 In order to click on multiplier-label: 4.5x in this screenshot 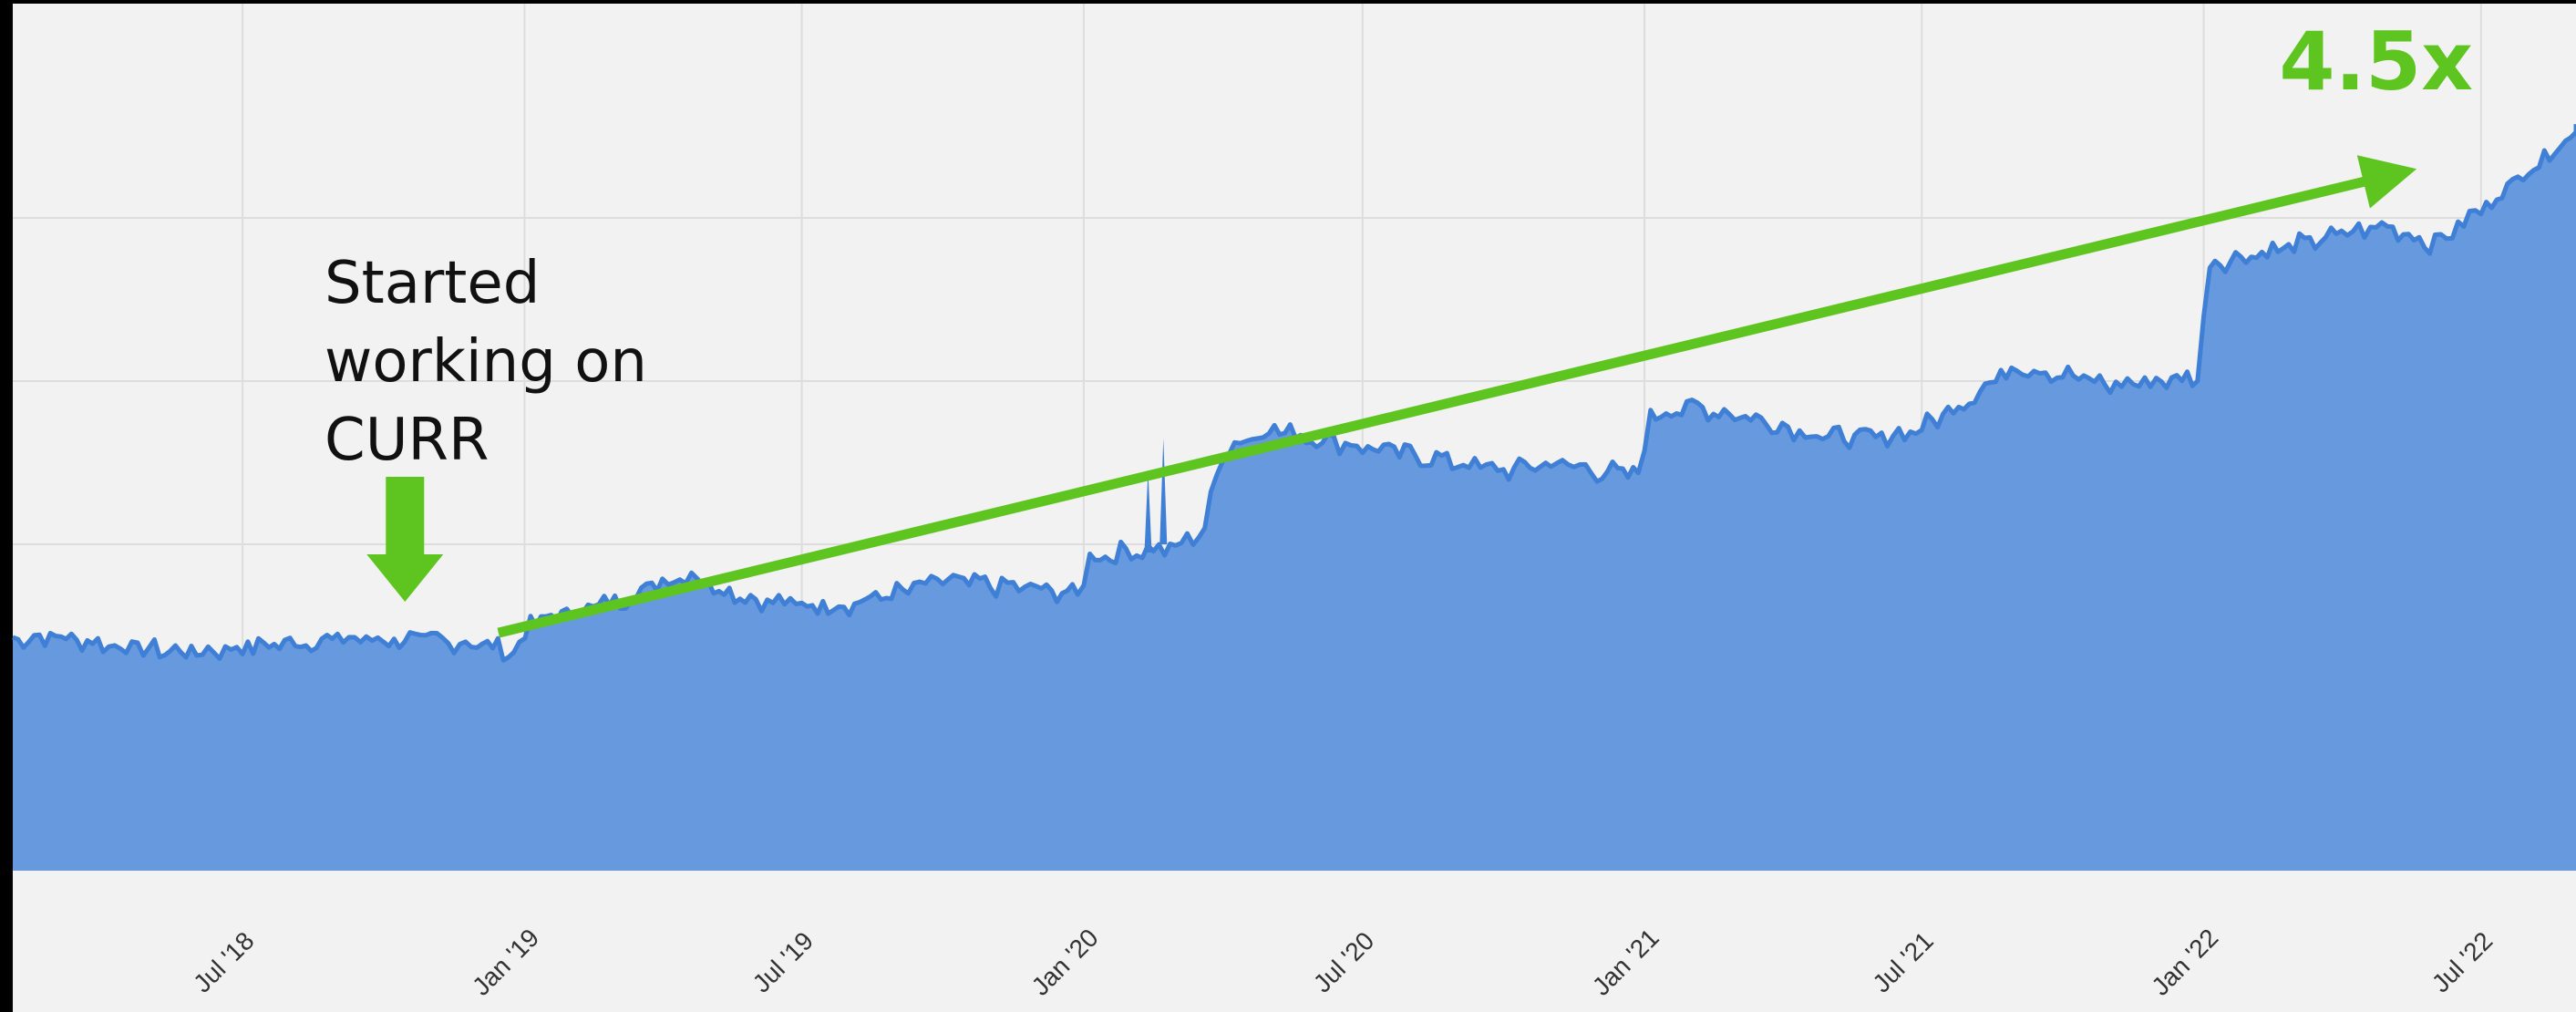, I will do `click(2376, 62)`.